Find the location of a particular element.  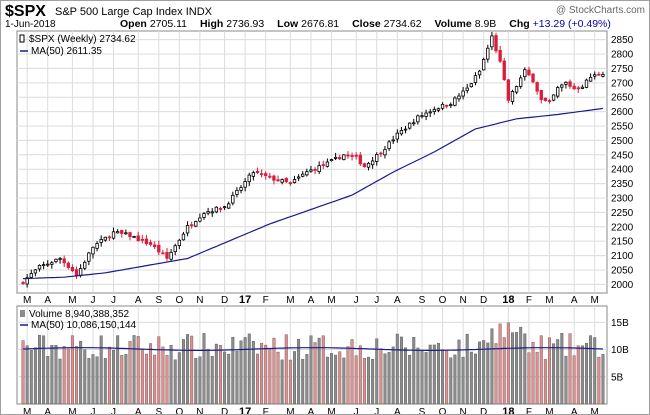

price-tick-label: 2400 is located at coordinates (622, 170).